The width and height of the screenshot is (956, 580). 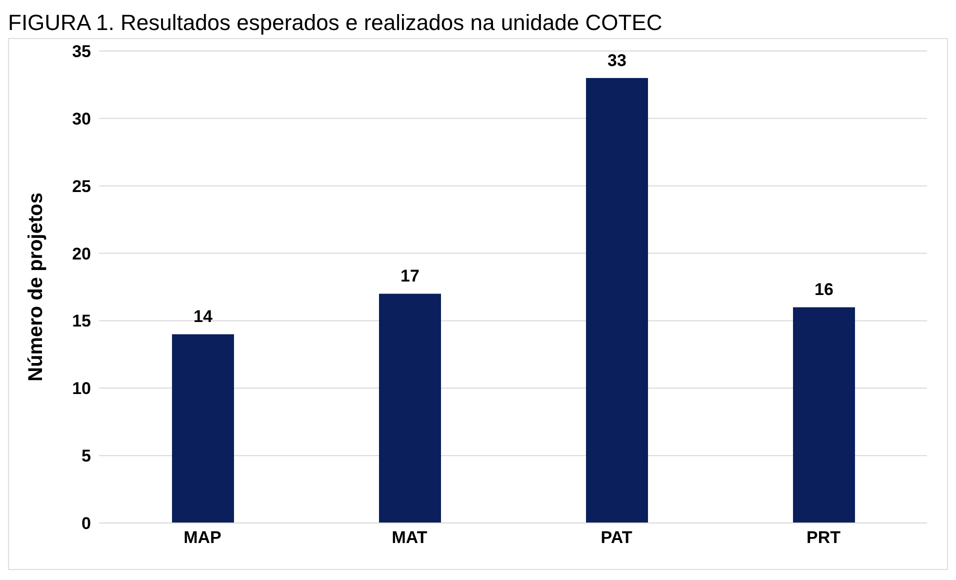 I want to click on y-tick-label: 30, so click(x=81, y=118).